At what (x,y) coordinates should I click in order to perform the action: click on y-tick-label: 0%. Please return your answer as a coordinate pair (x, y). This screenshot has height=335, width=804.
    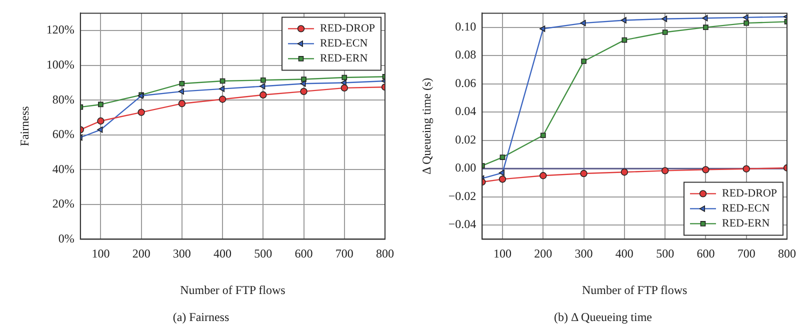
    Looking at the image, I should click on (66, 238).